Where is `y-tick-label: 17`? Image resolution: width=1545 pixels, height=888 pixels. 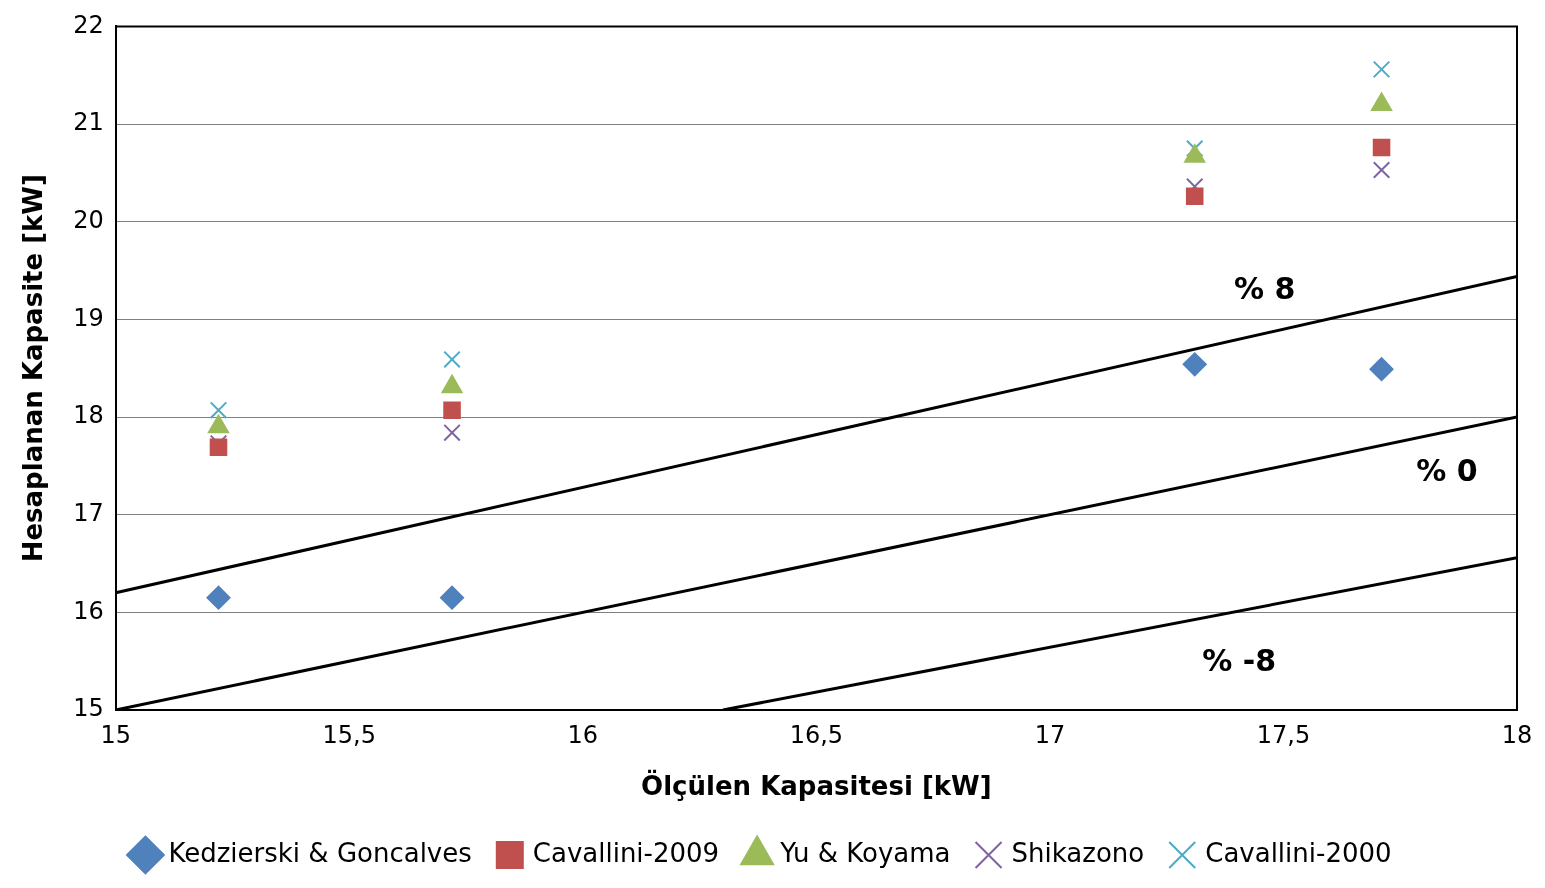
y-tick-label: 17 is located at coordinates (88, 512).